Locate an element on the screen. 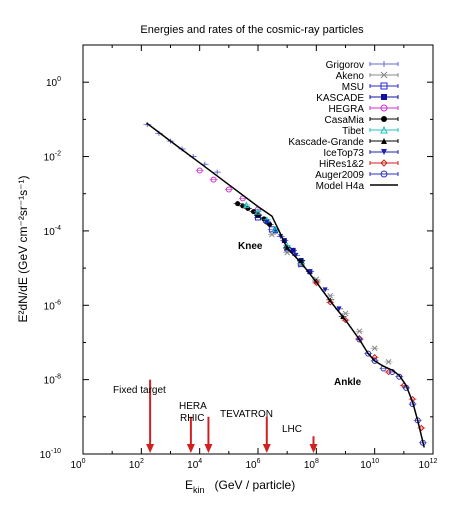  legend-label: Auger2009 is located at coordinates (339, 175).